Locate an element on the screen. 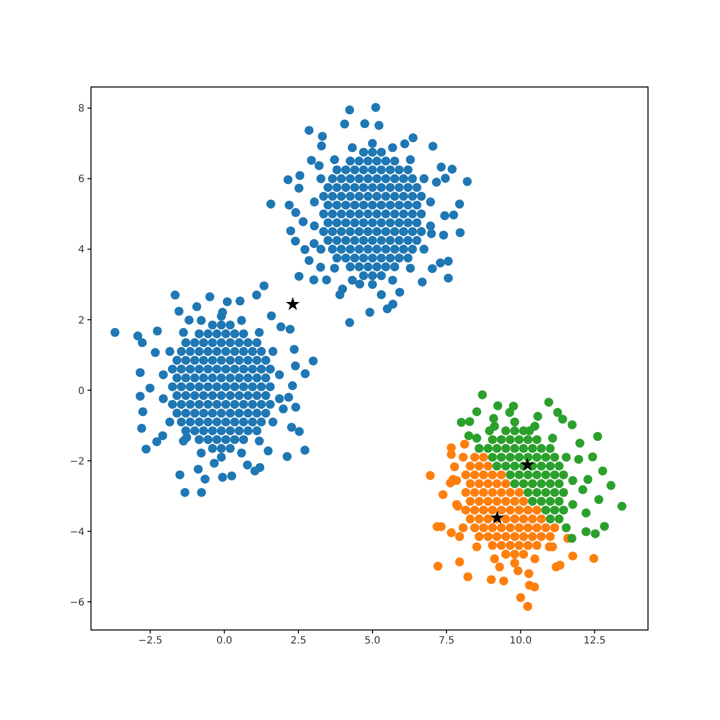  x-tick-label: 2.5 is located at coordinates (298, 641).